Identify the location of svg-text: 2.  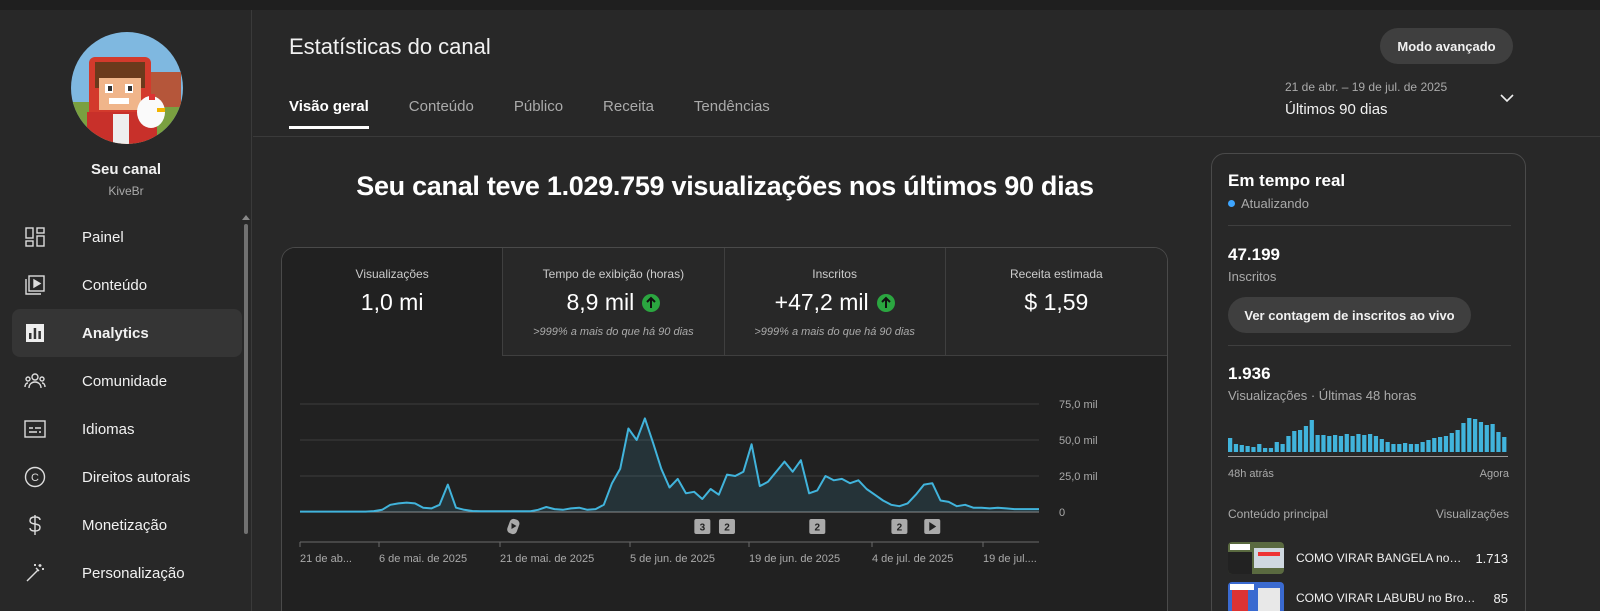
(818, 528).